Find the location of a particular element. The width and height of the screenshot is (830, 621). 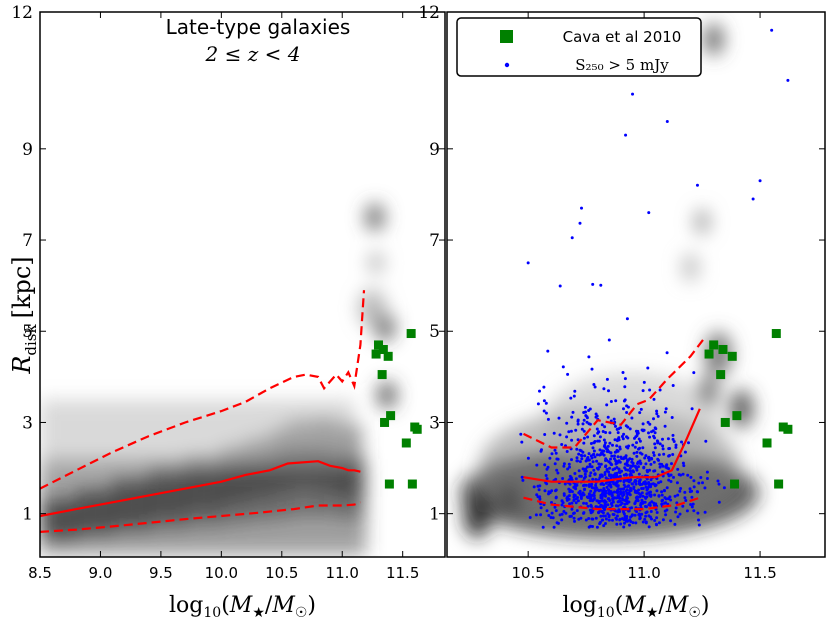

y-tick-label: 5 is located at coordinates (27, 332).